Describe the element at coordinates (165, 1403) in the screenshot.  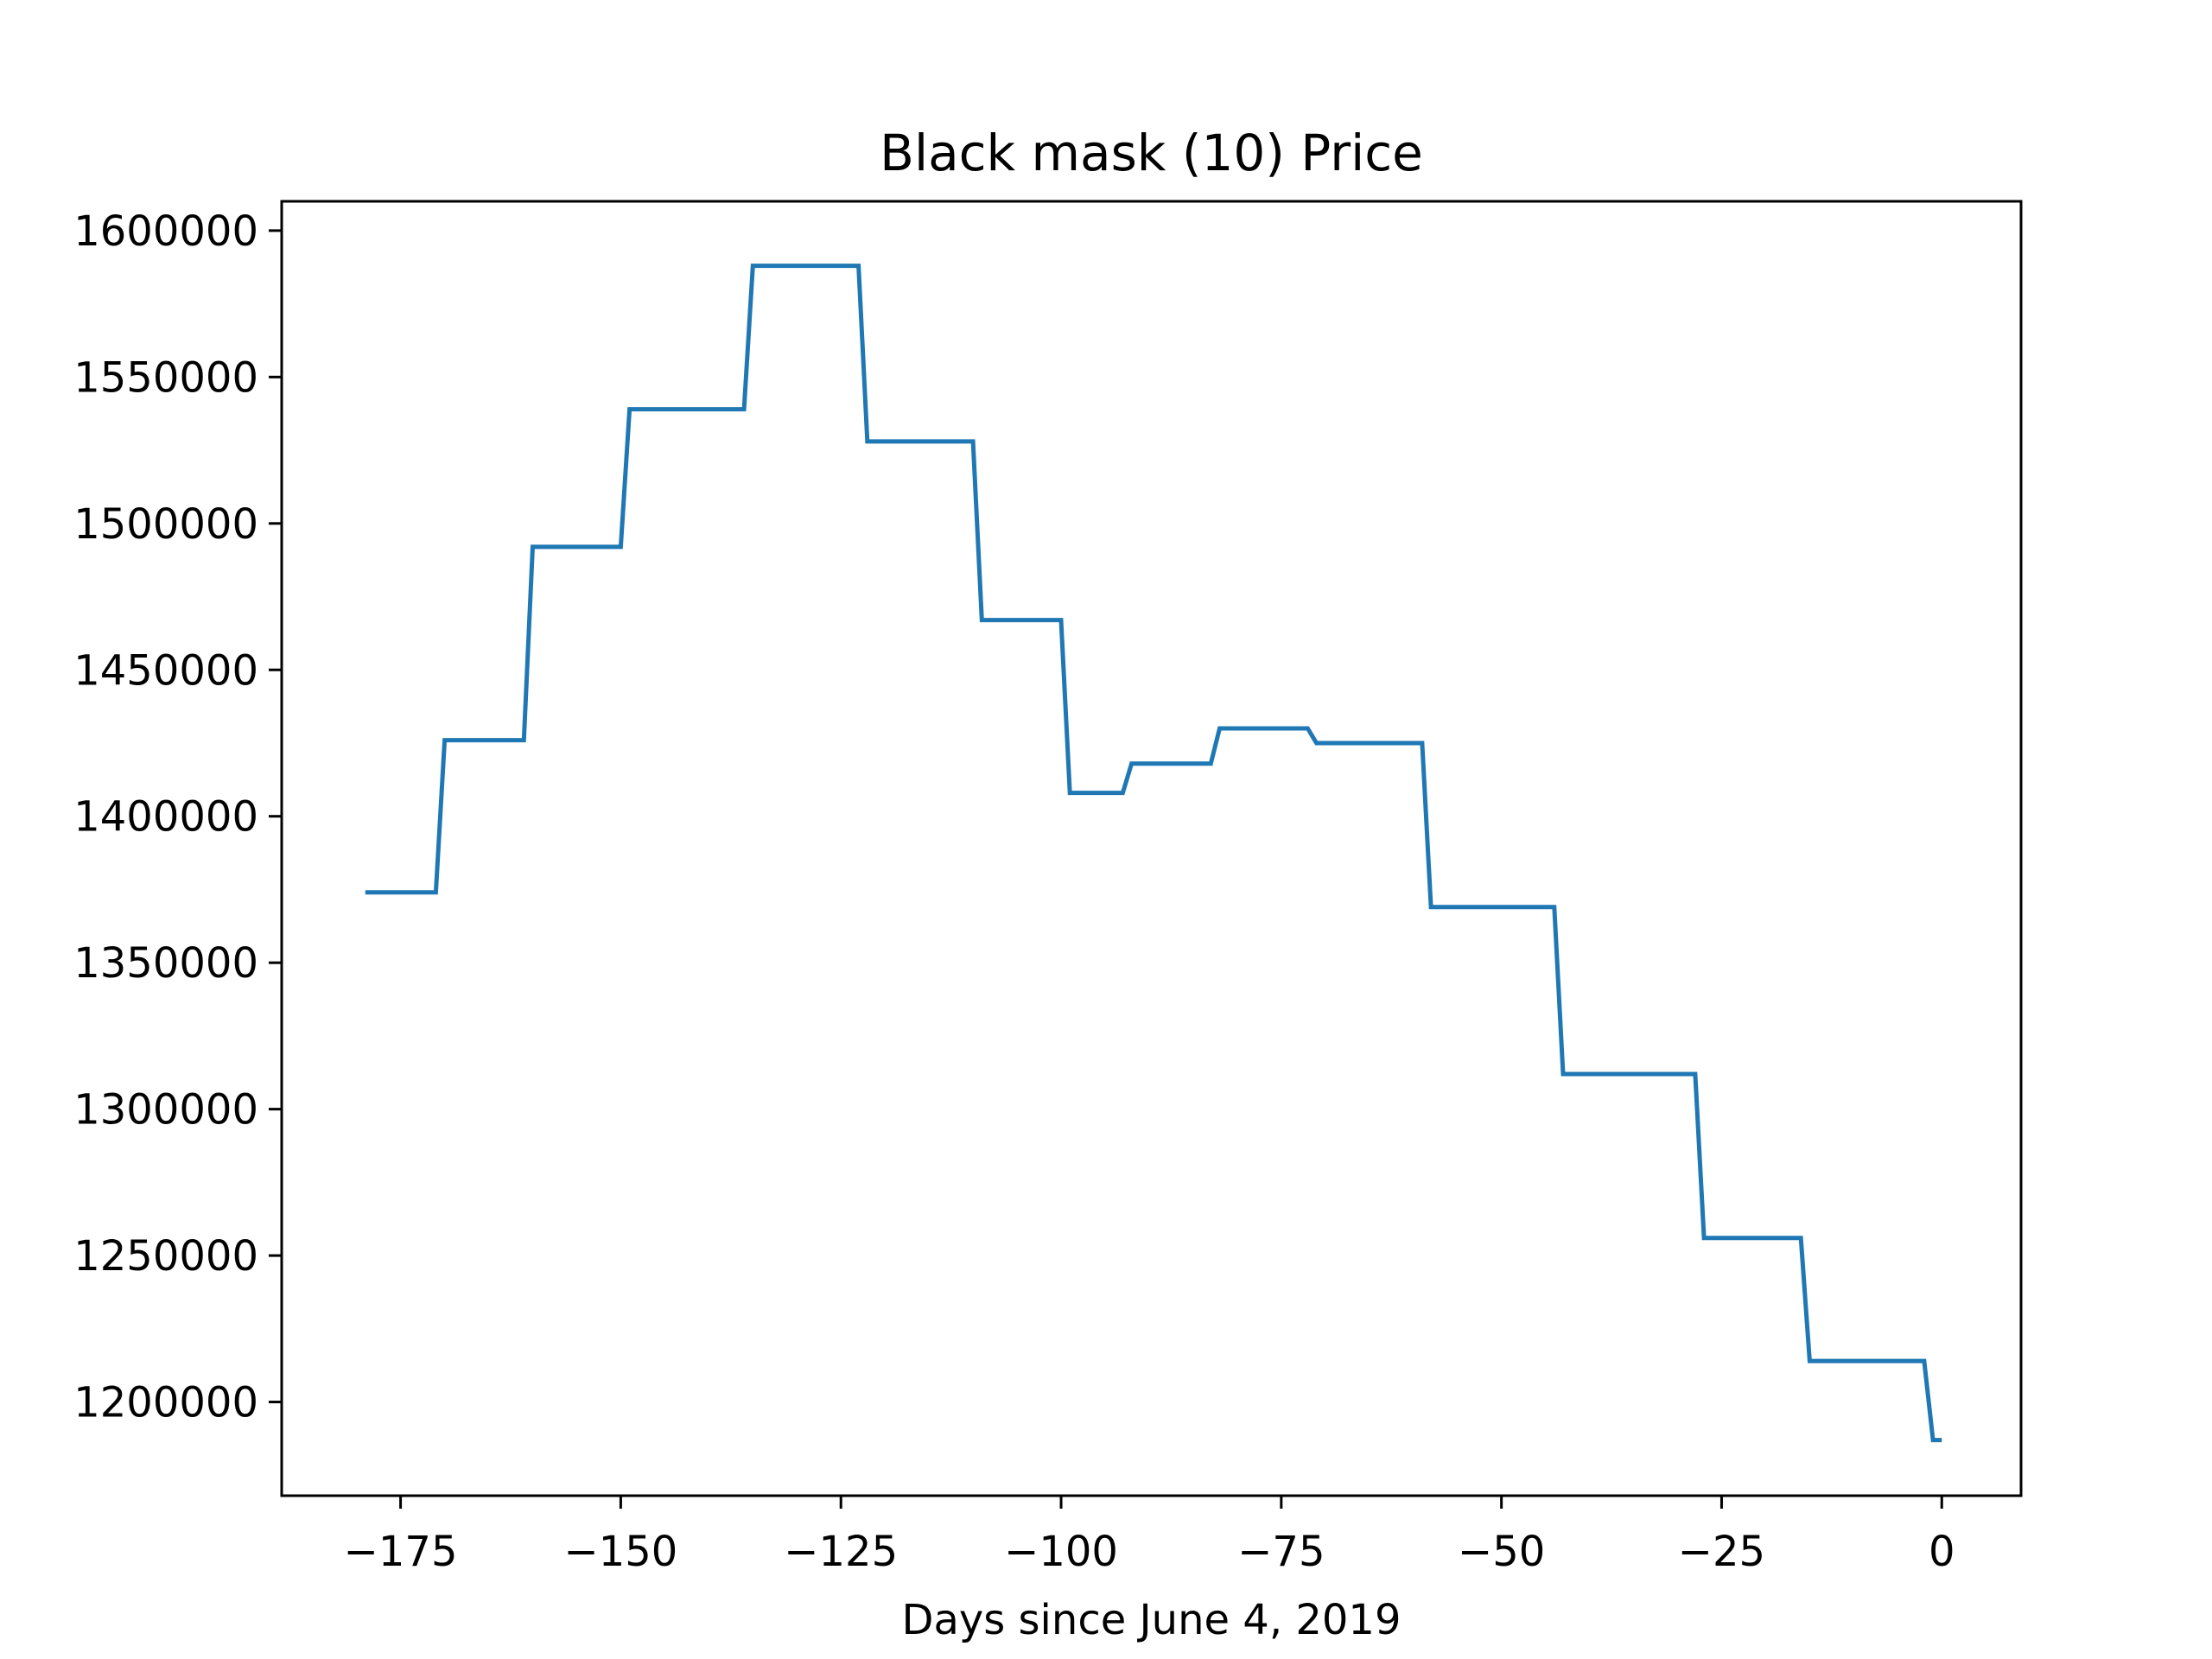
I see `y-tick-label: 1200000` at that location.